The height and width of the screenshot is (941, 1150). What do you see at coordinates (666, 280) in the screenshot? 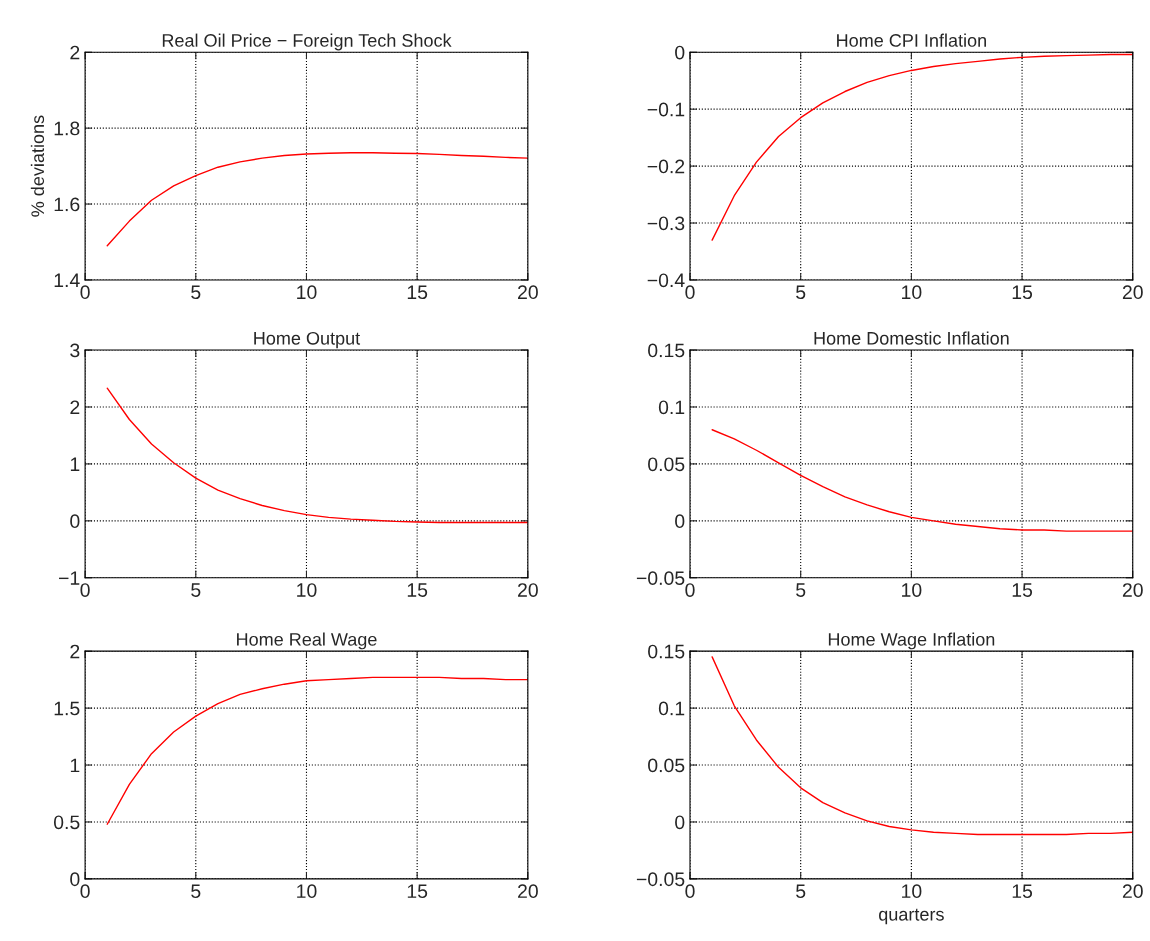
I see `y-tick-label: −0.4` at bounding box center [666, 280].